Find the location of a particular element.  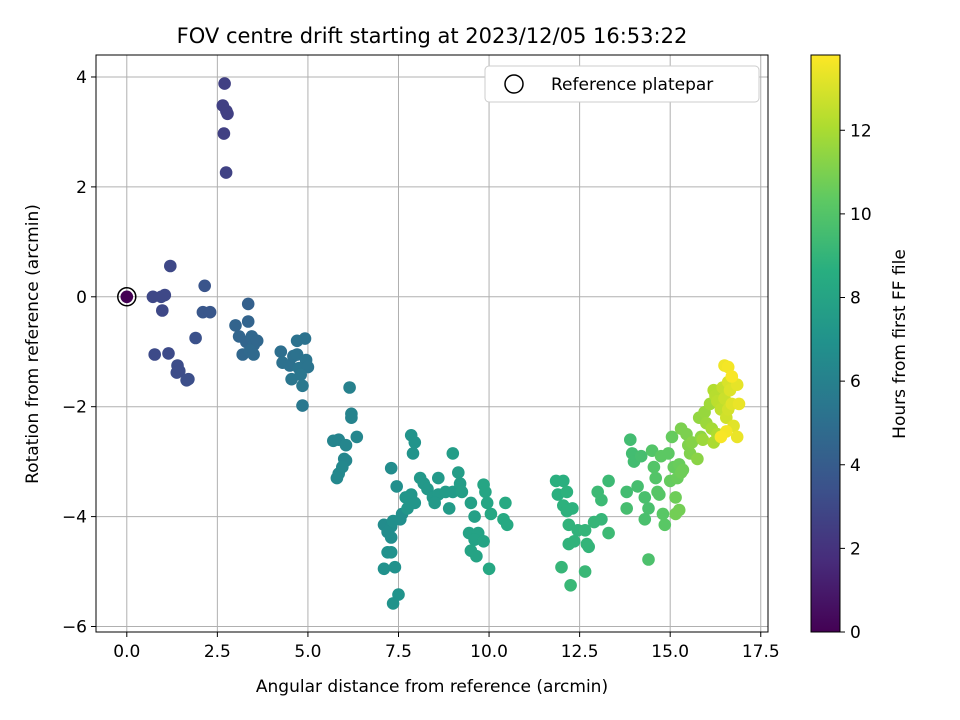

x-axis-label: Angular distance from reference (arcmin) is located at coordinates (432, 687).